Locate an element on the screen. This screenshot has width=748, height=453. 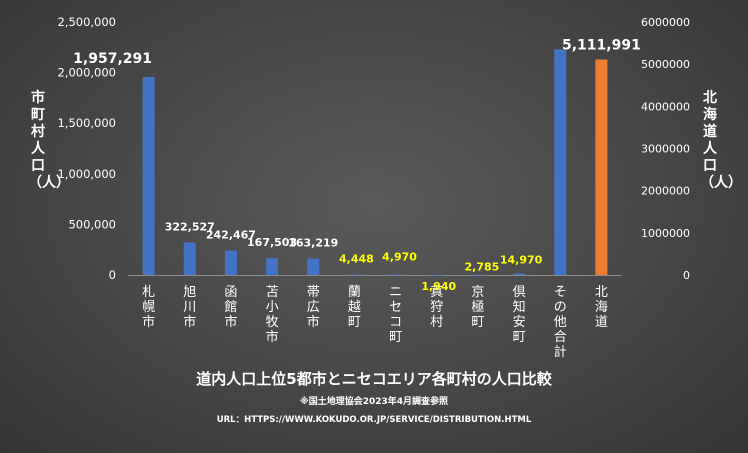
y-axis-right-tick-label: 3000000 is located at coordinates (665, 149).